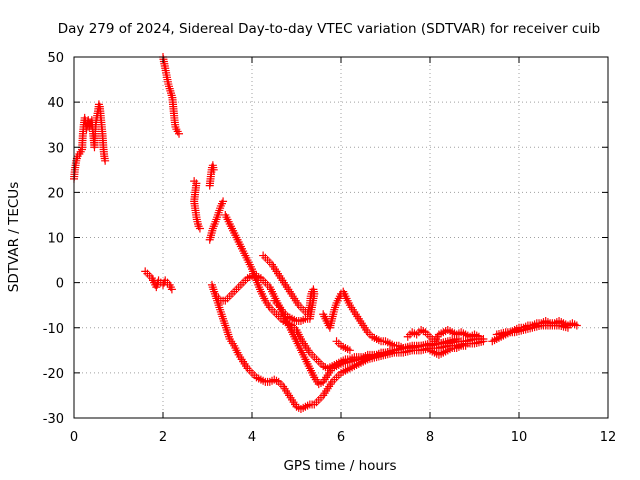 The height and width of the screenshot is (480, 640). Describe the element at coordinates (55, 103) in the screenshot. I see `y-tick-label: 40` at that location.